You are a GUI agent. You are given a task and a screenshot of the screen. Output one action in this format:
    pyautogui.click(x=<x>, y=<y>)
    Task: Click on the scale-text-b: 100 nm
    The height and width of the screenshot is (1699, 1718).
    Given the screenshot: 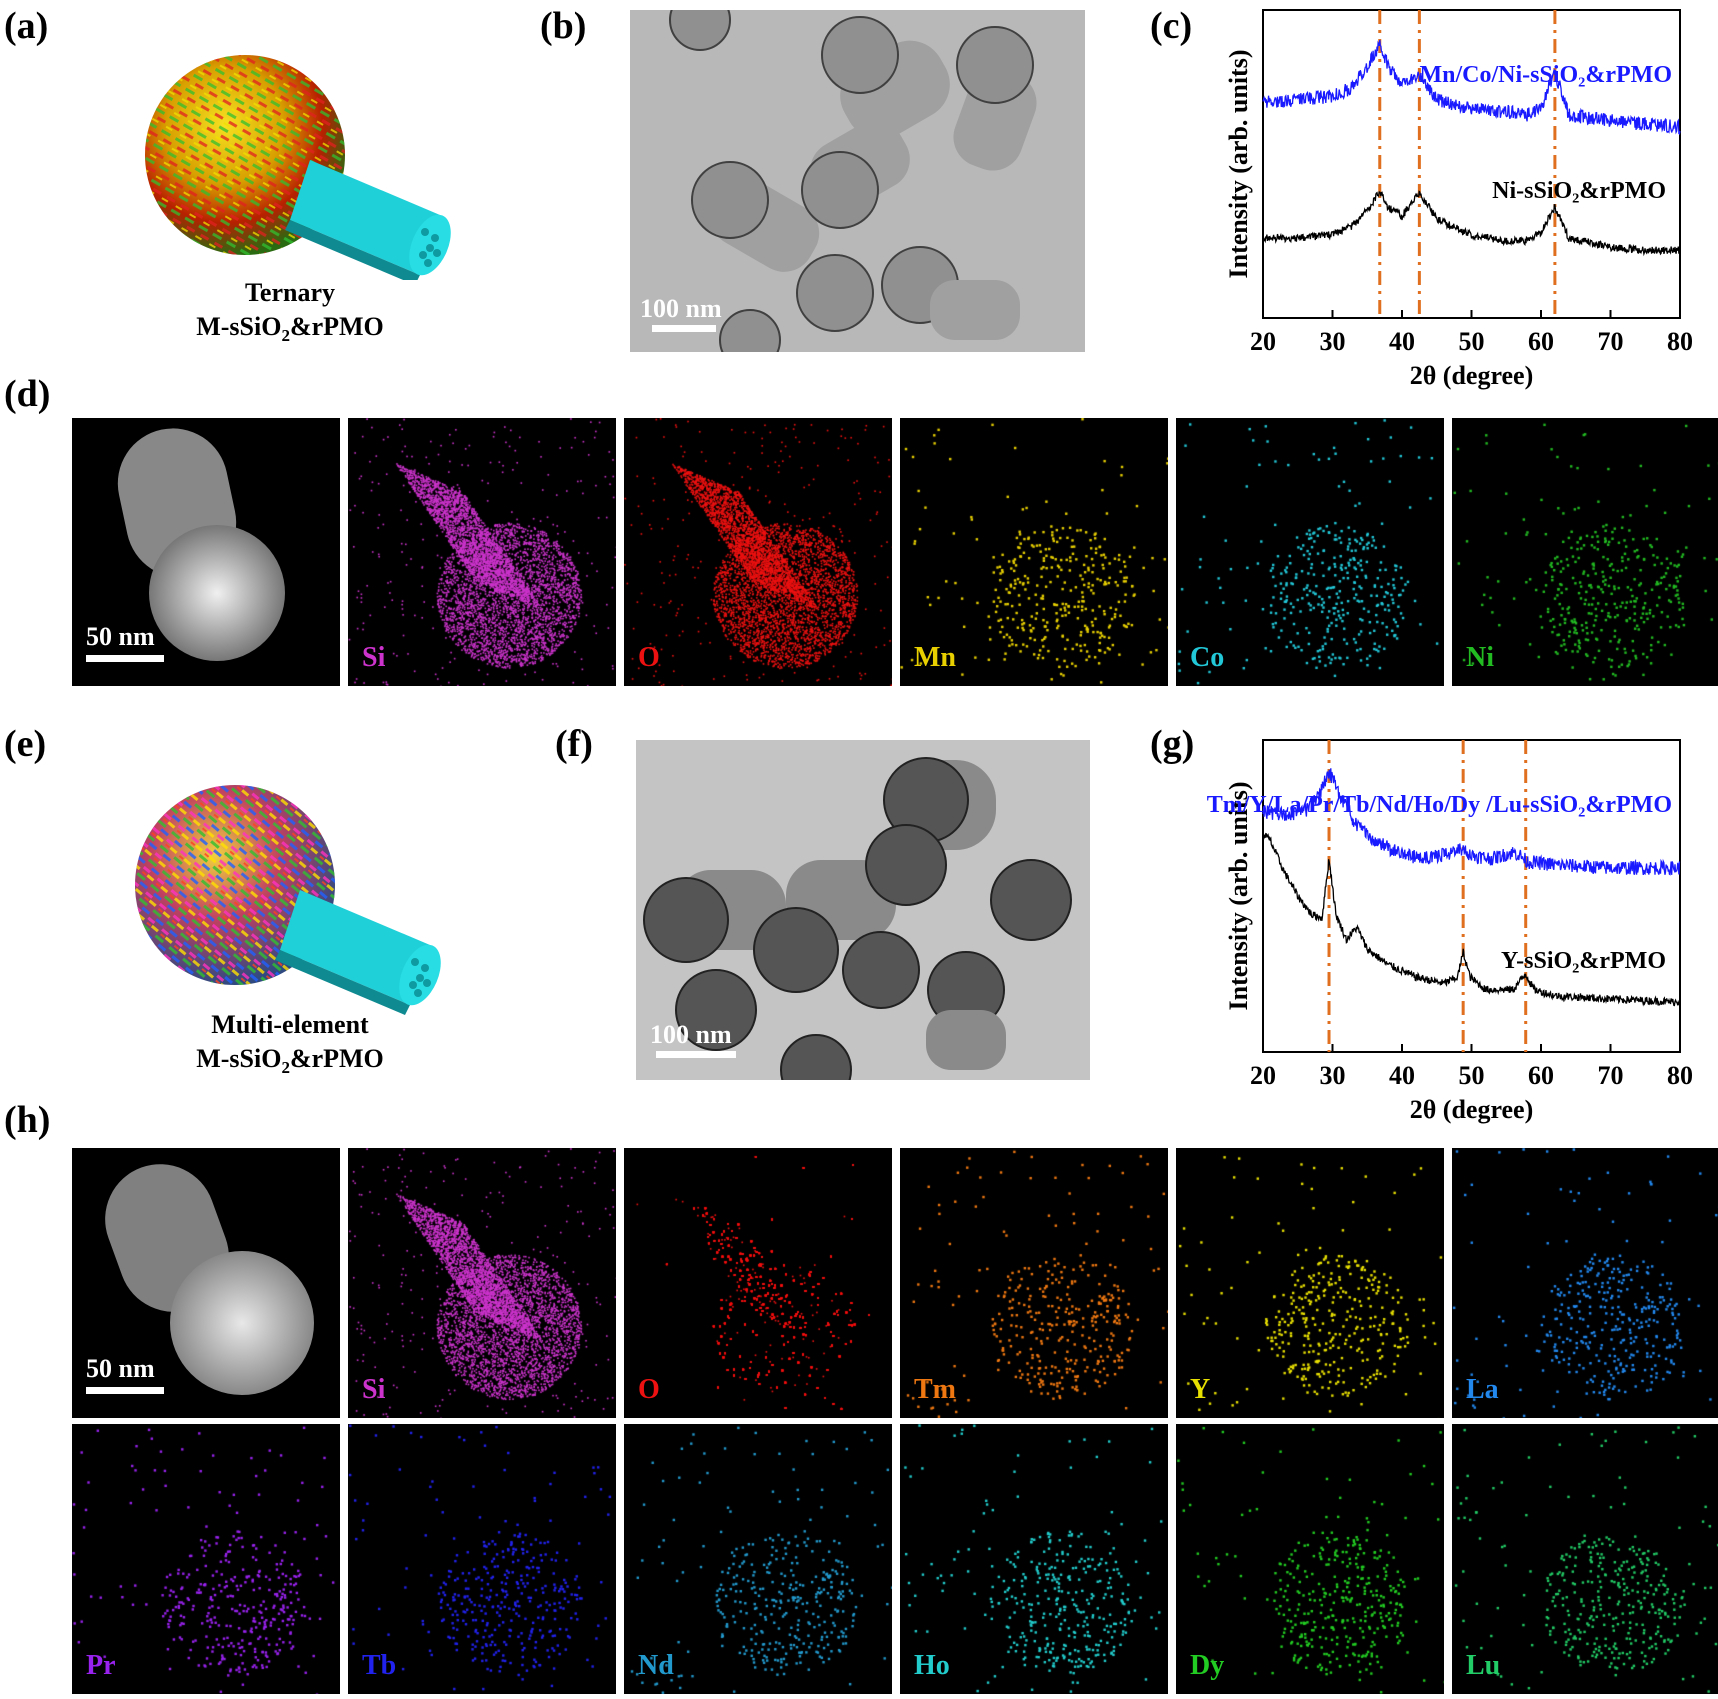 What is the action you would take?
    pyautogui.click(x=681, y=308)
    